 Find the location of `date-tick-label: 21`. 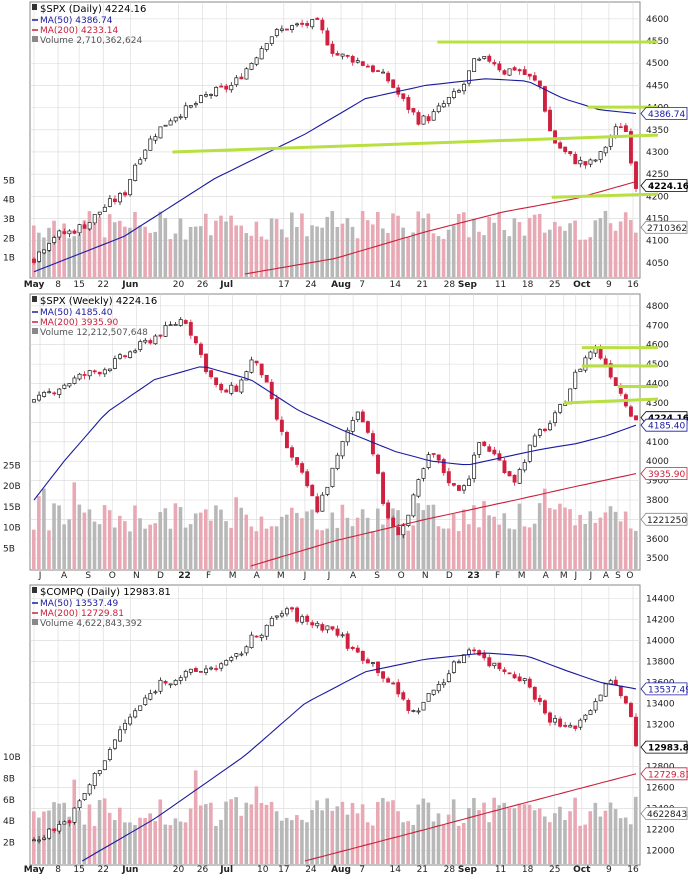

date-tick-label: 21 is located at coordinates (422, 870).